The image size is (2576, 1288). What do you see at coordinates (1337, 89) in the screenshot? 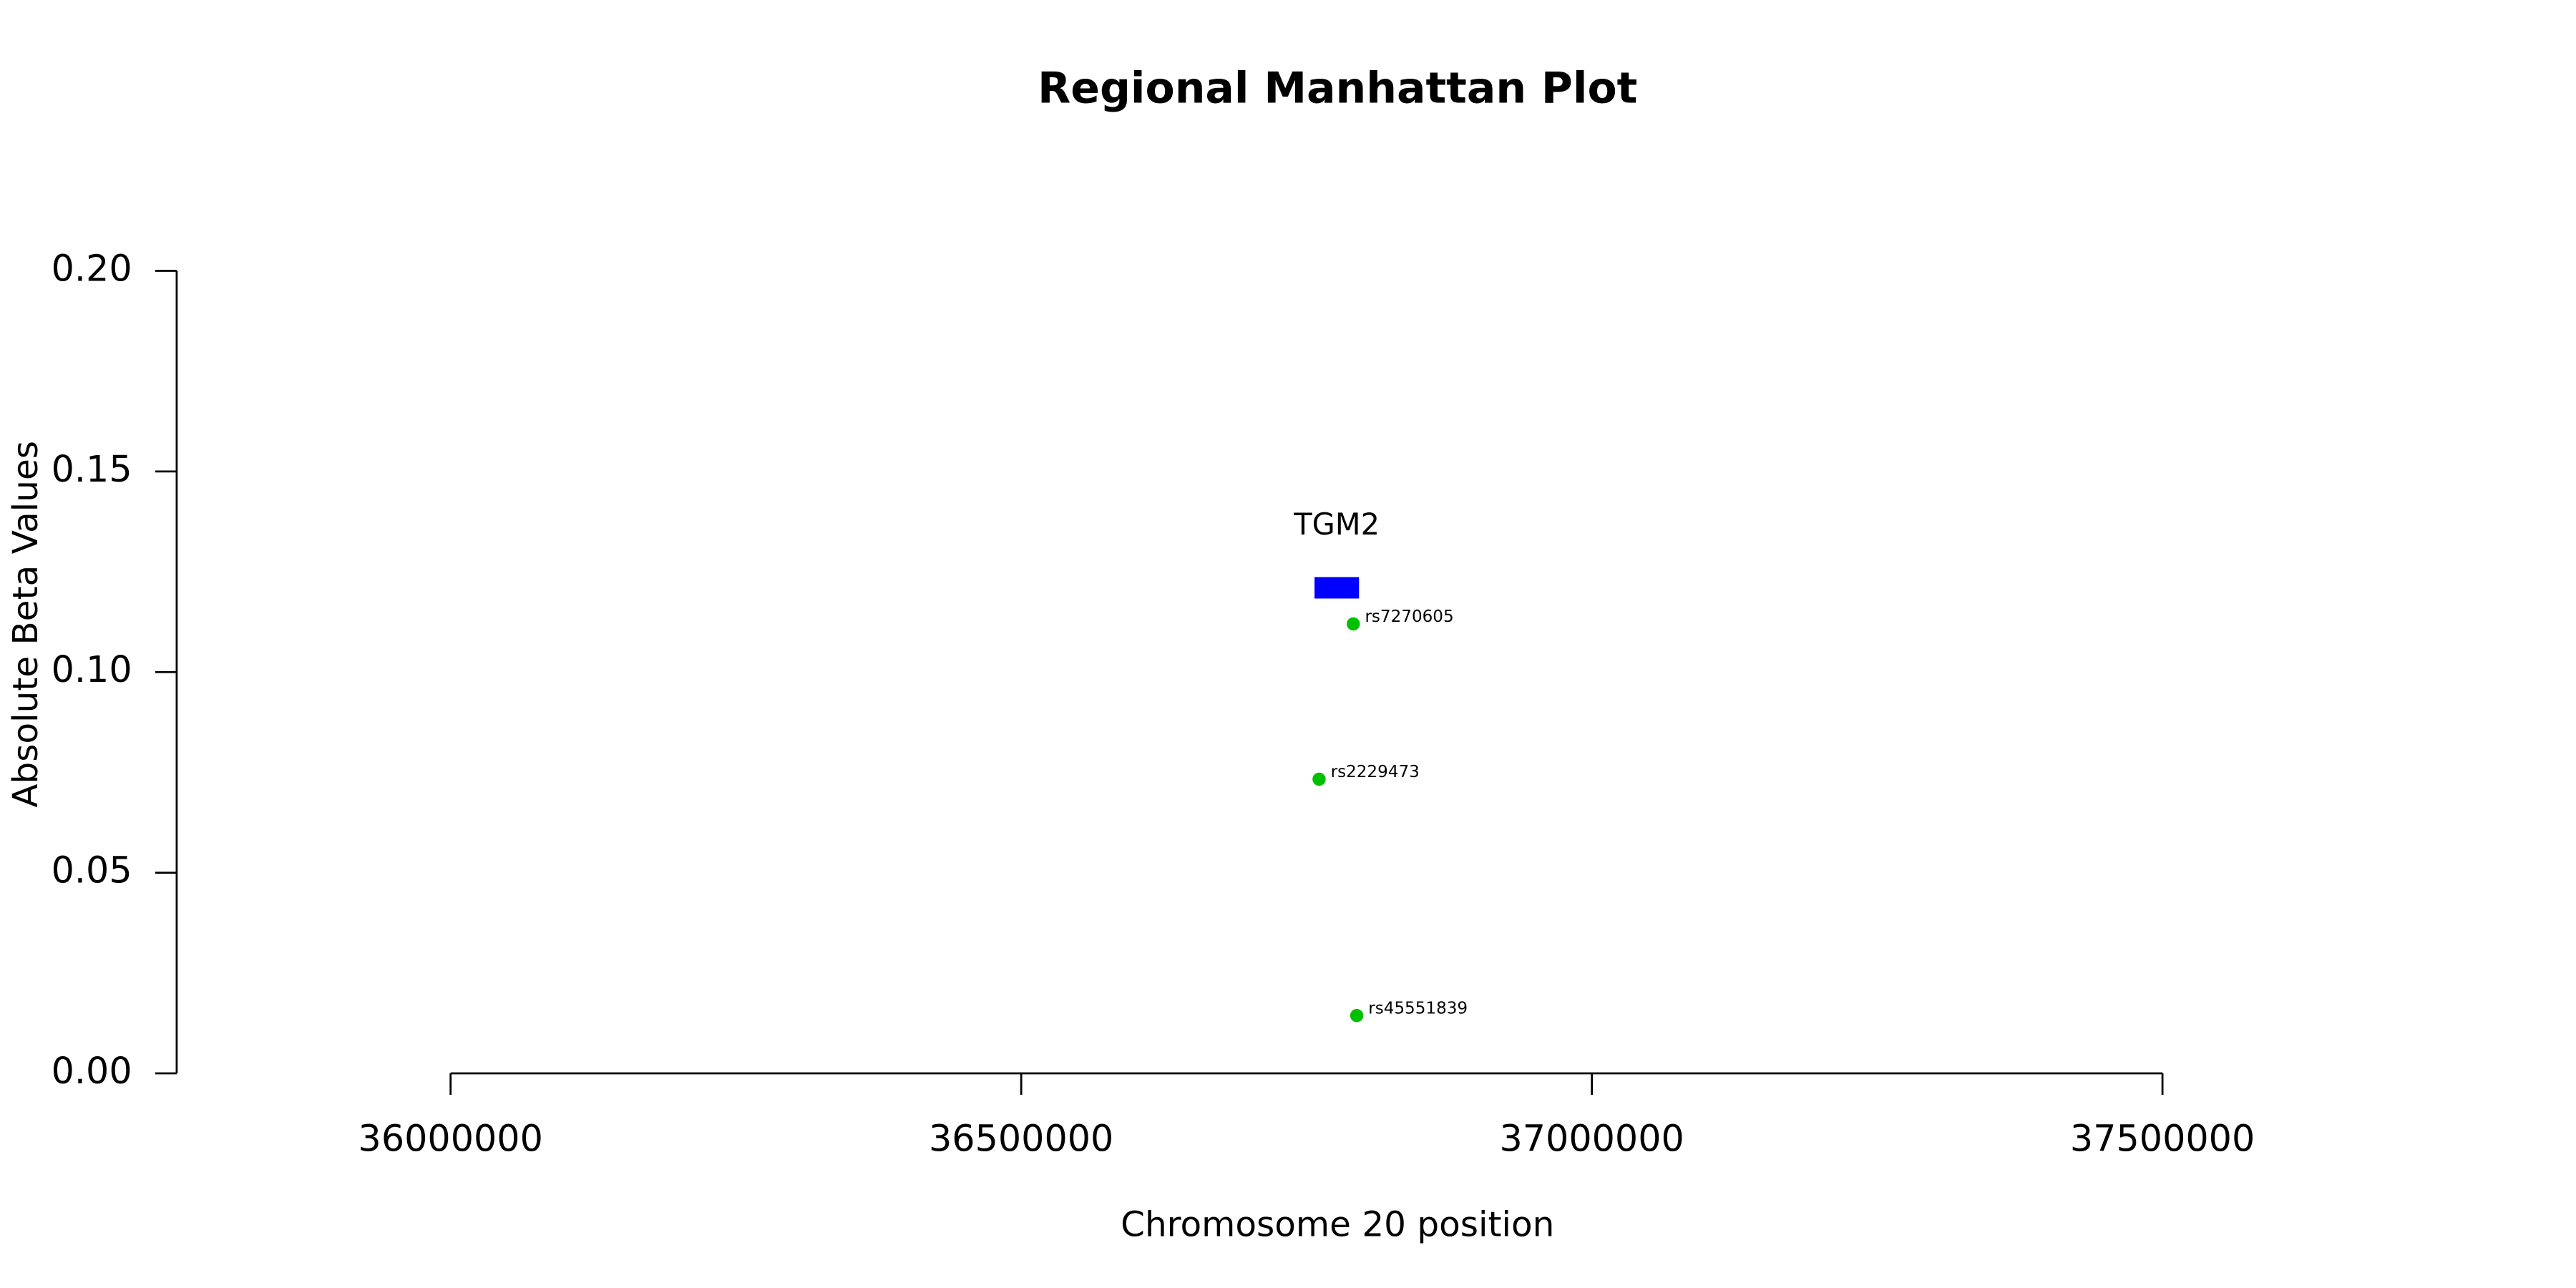
I see `chart-title: Regional Manhattan Plot` at bounding box center [1337, 89].